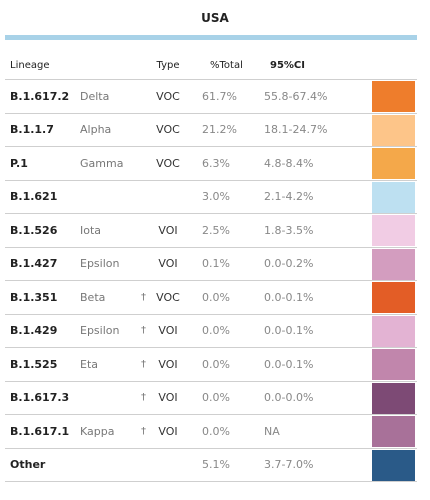  What do you see at coordinates (40, 96) in the screenshot?
I see `lineage-cell: B.1.617.2` at bounding box center [40, 96].